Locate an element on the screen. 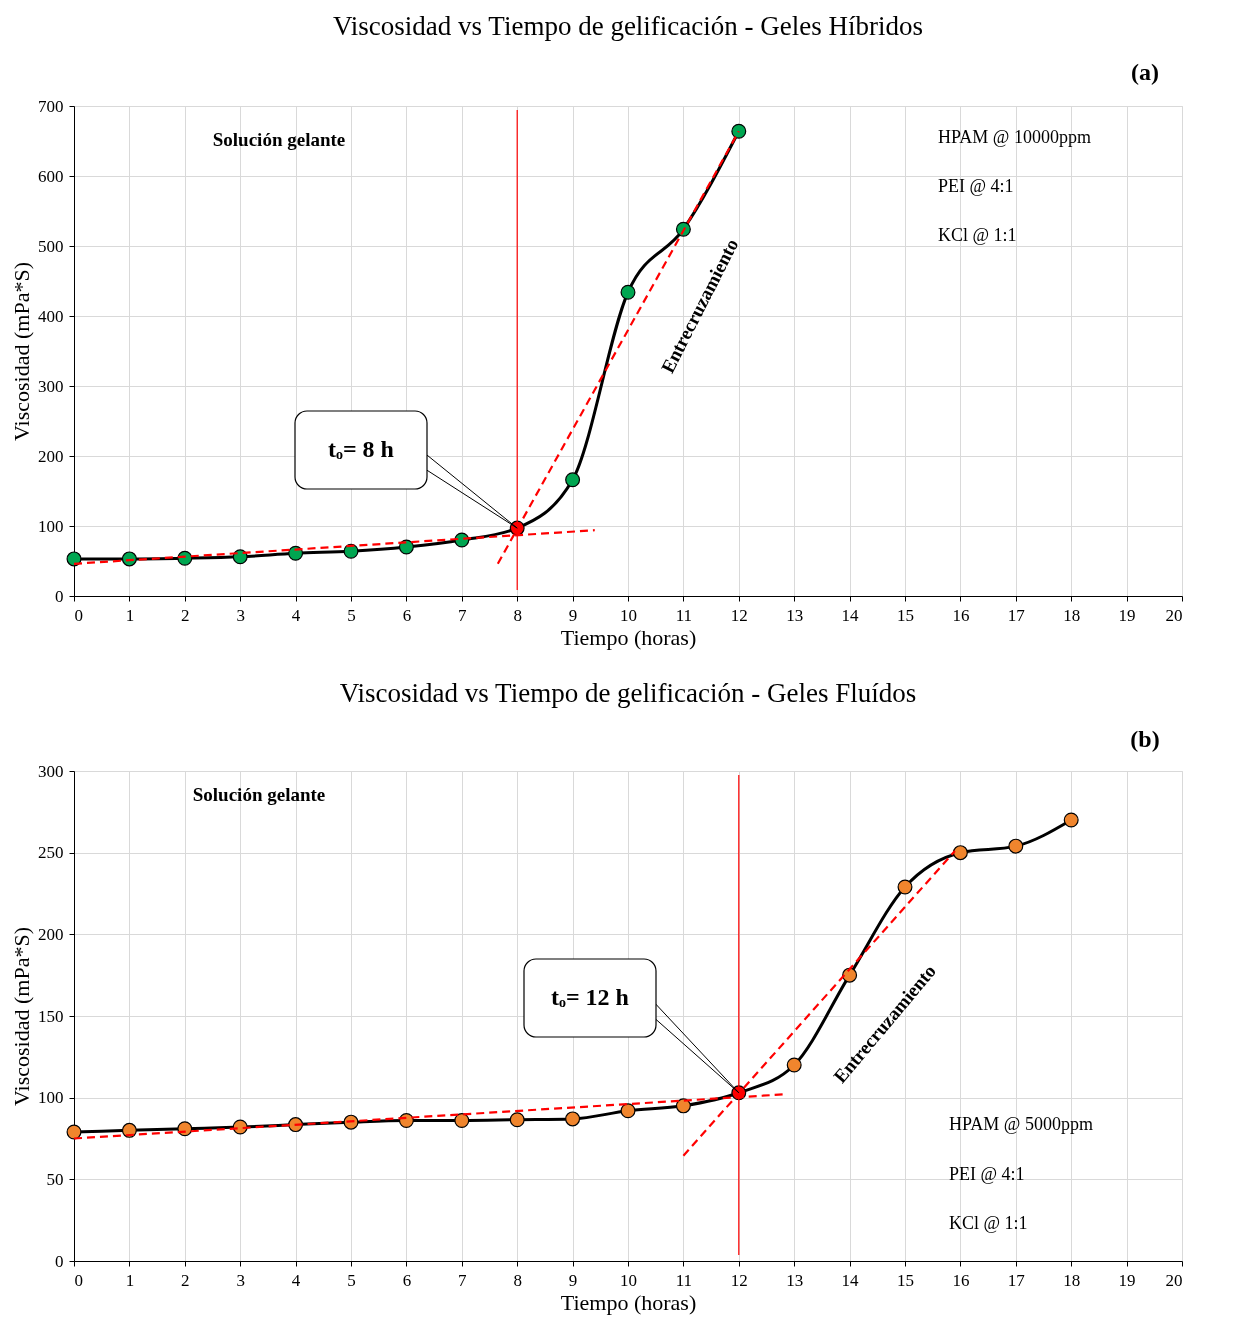  y-tick-label: 700 is located at coordinates (51, 106).